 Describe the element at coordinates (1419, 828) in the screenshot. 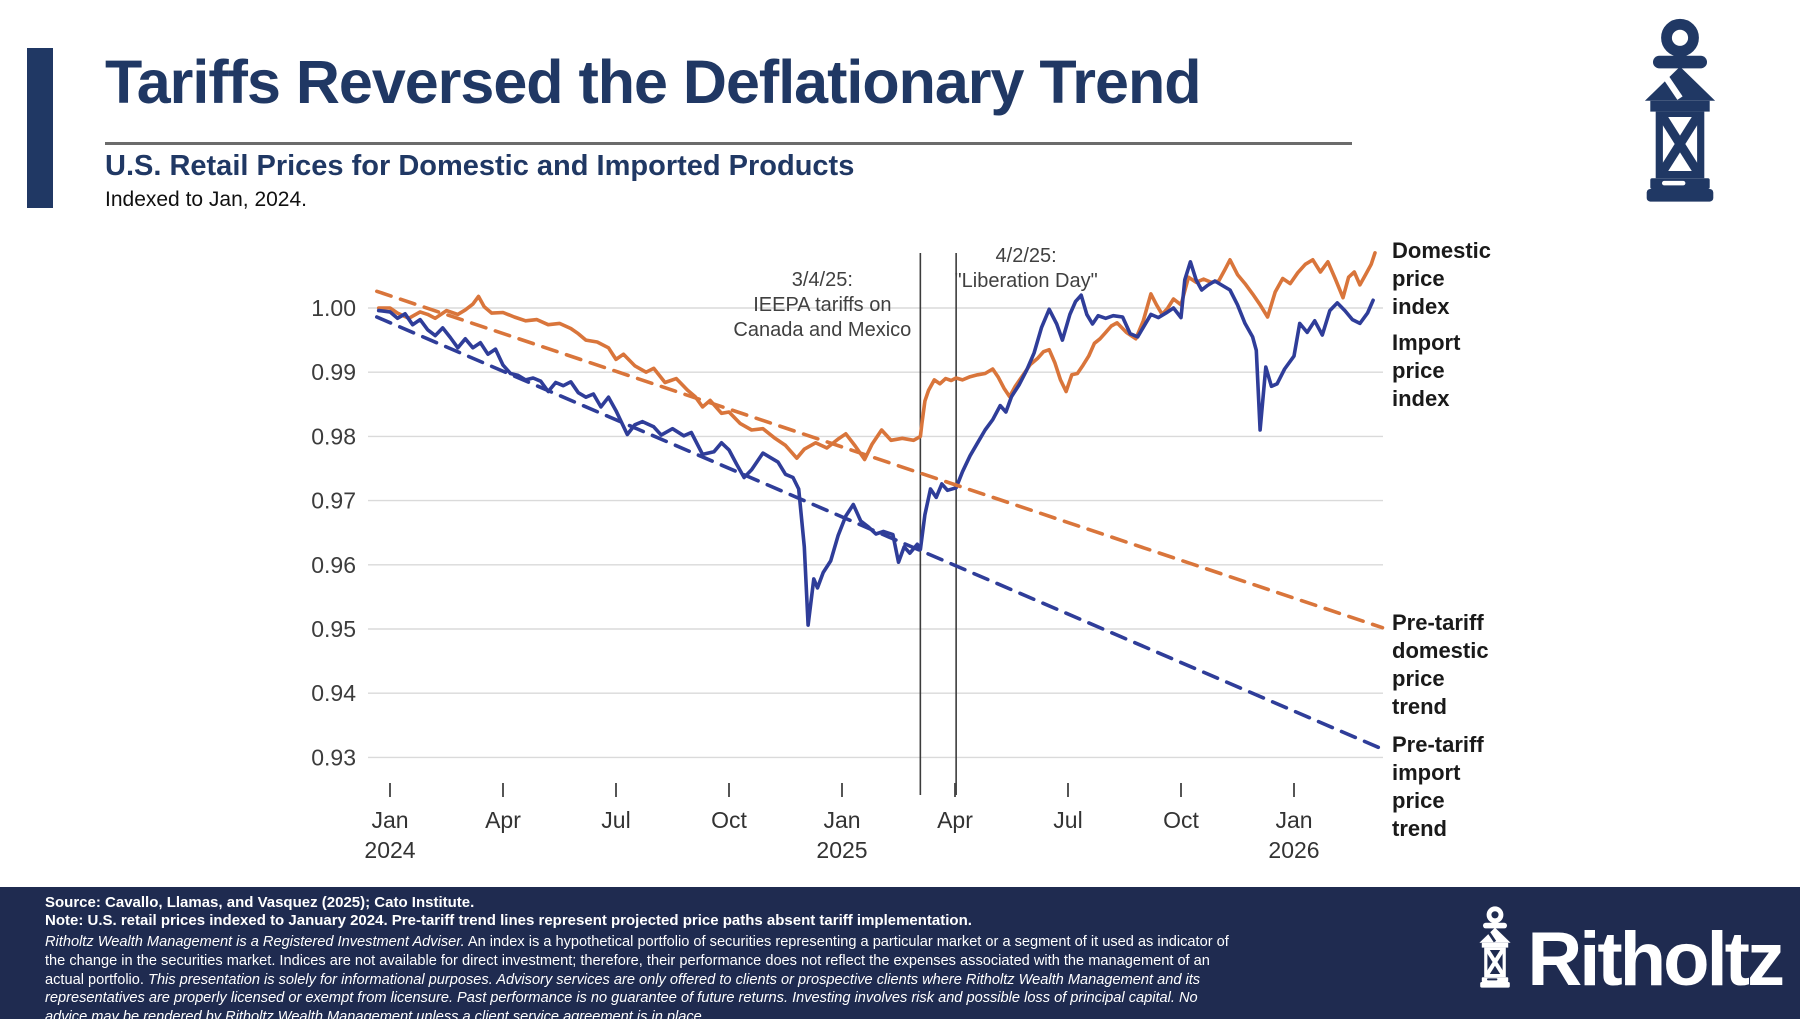

I see `series-label-import_trend: trend` at that location.